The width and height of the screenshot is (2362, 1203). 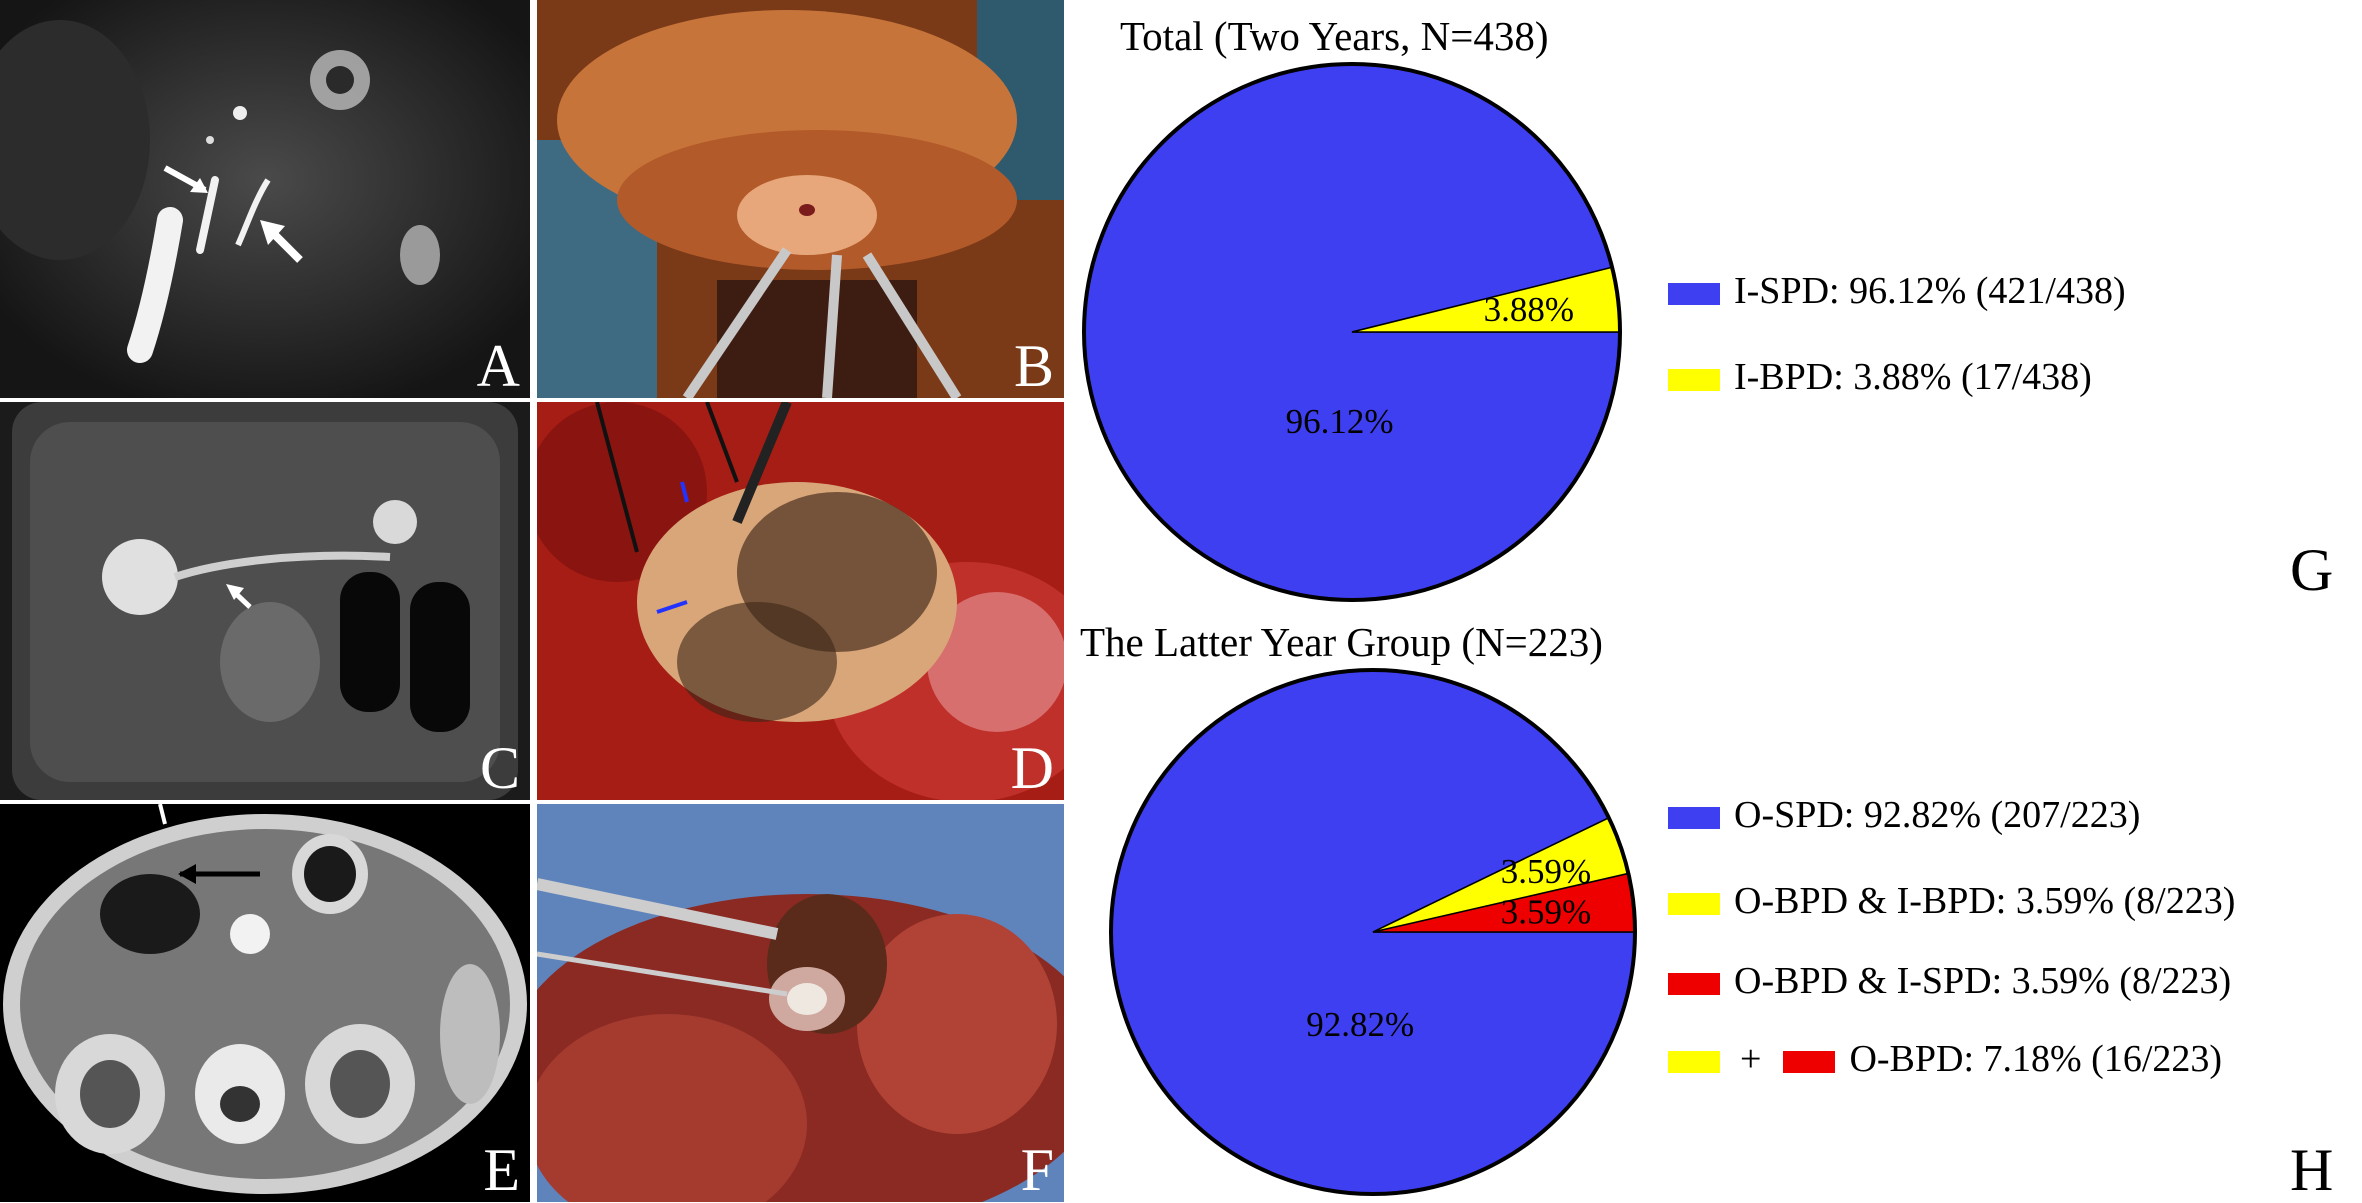 I want to click on legend-item: O-BPD & I-BPD: 3.59% (8/223), so click(x=1951, y=901).